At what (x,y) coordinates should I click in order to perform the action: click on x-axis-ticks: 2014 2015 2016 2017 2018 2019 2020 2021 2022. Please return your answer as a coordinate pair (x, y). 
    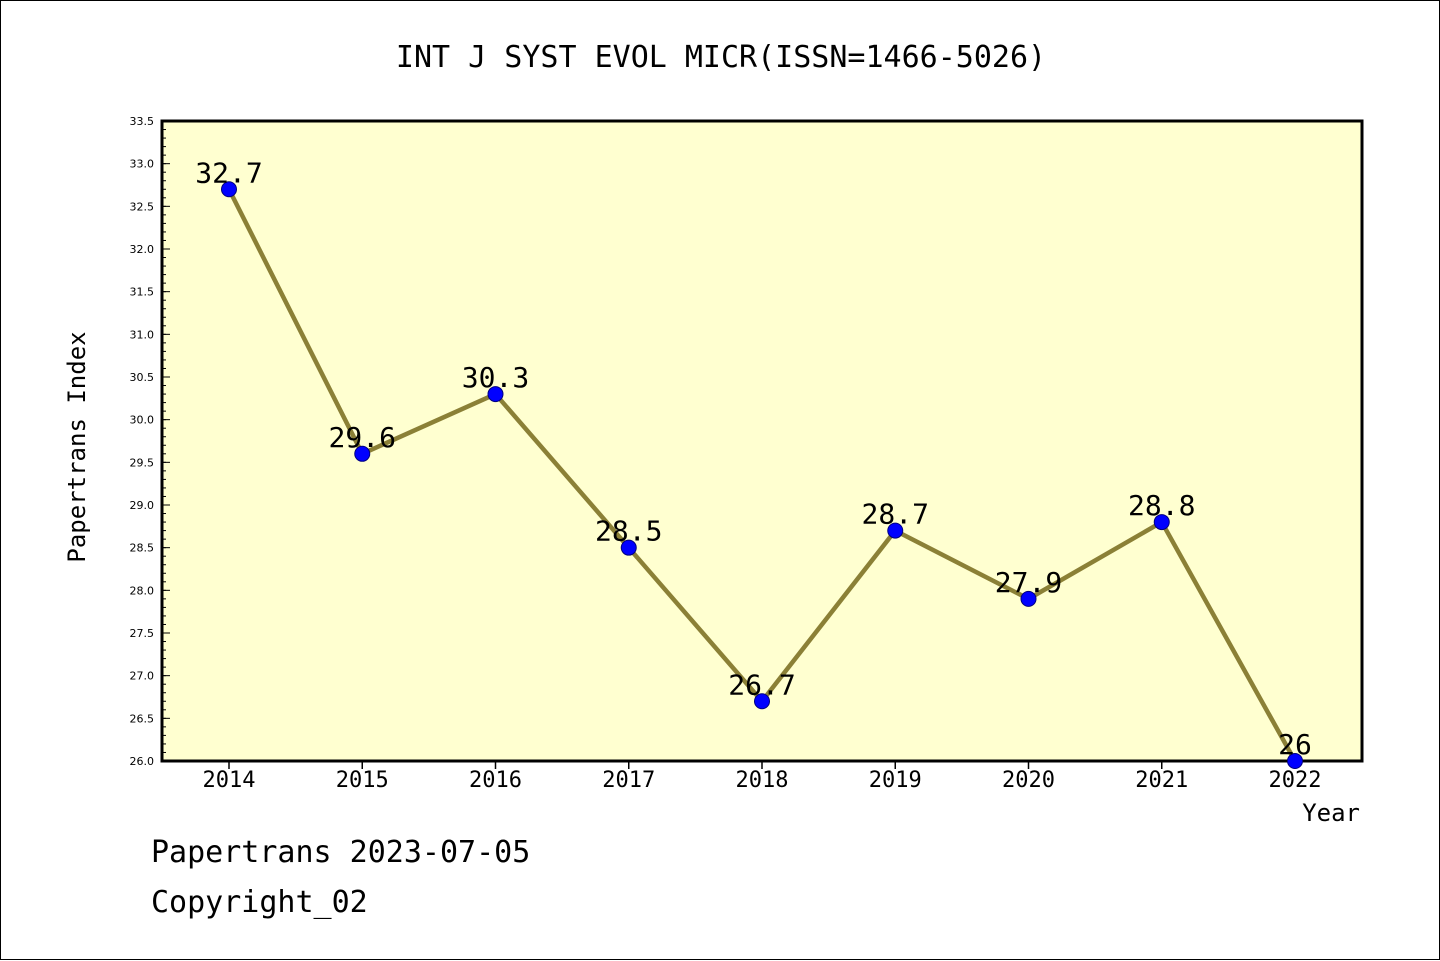
    Looking at the image, I should click on (762, 777).